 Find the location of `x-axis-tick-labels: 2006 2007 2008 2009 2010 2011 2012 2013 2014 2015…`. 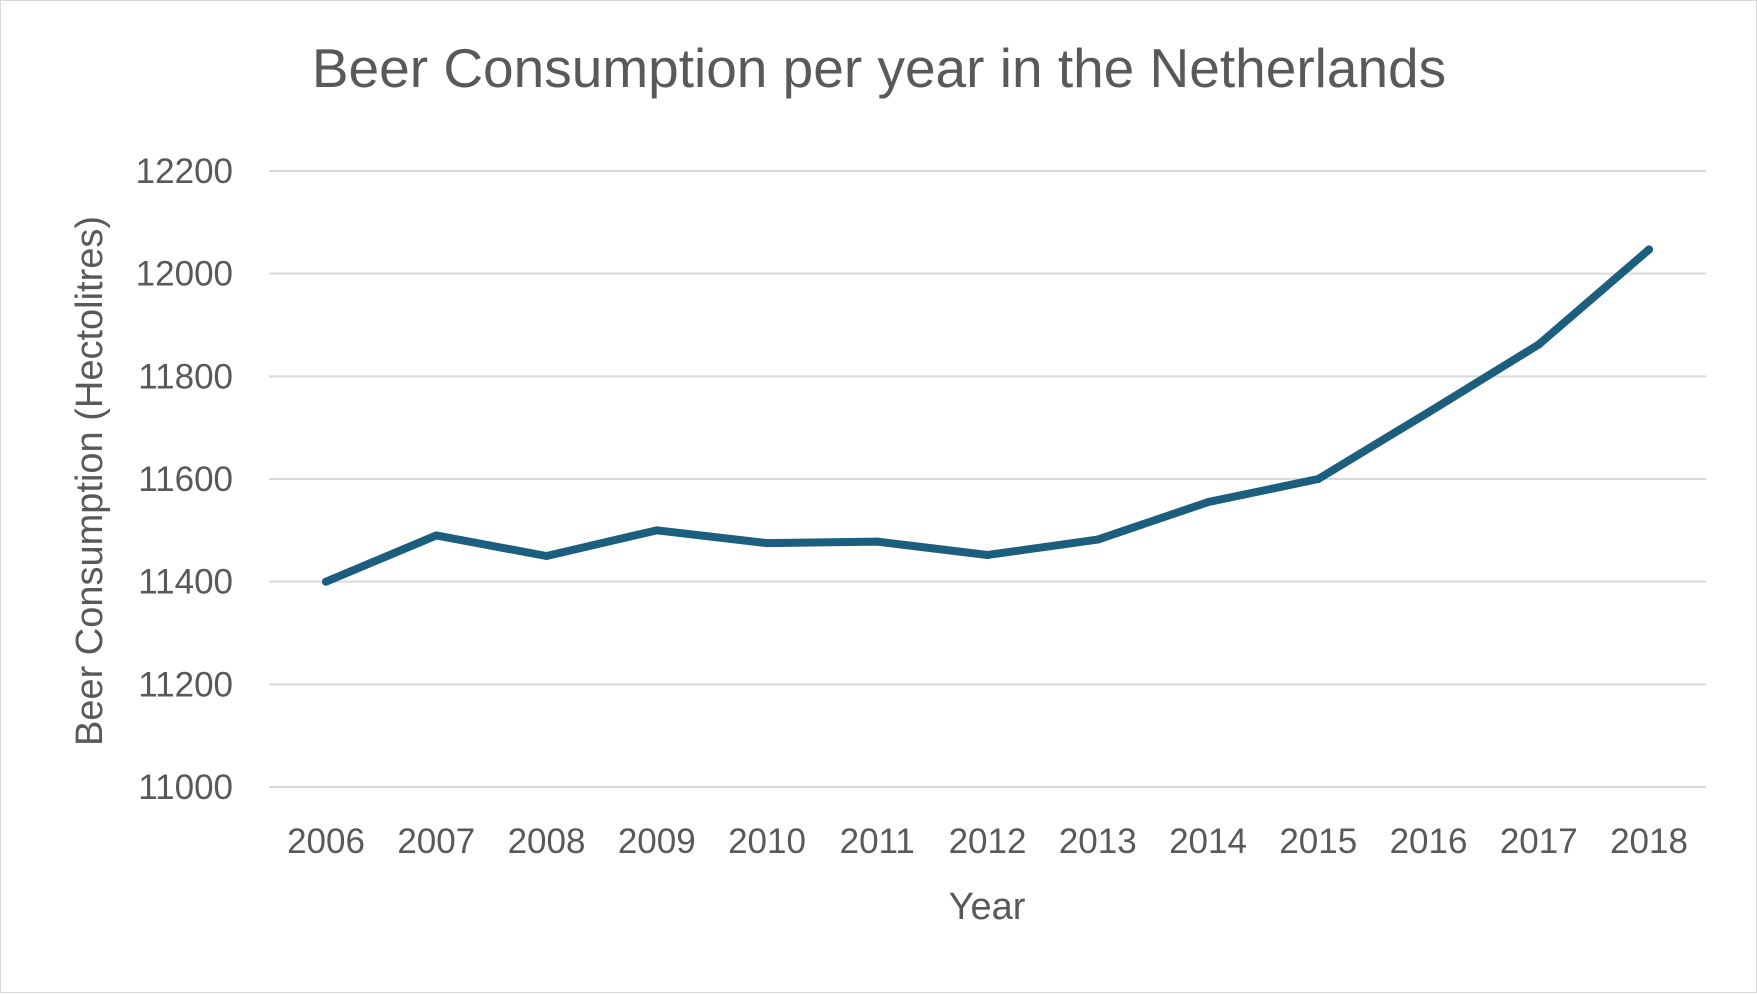

x-axis-tick-labels: 2006 2007 2008 2009 2010 2011 2012 2013 2014 2015… is located at coordinates (987, 841).